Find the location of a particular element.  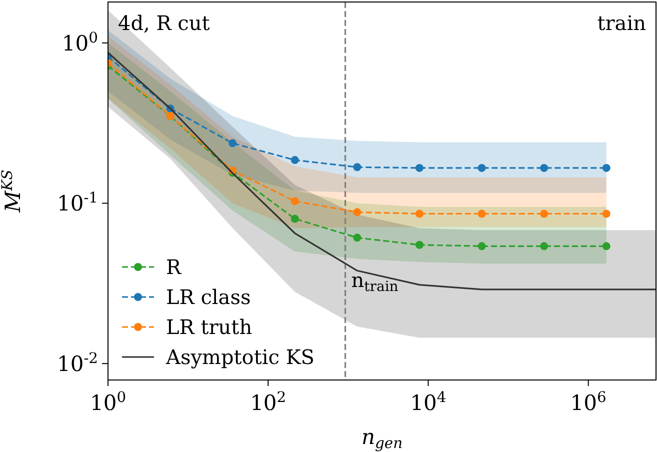

legend-label: LR class is located at coordinates (208, 297).